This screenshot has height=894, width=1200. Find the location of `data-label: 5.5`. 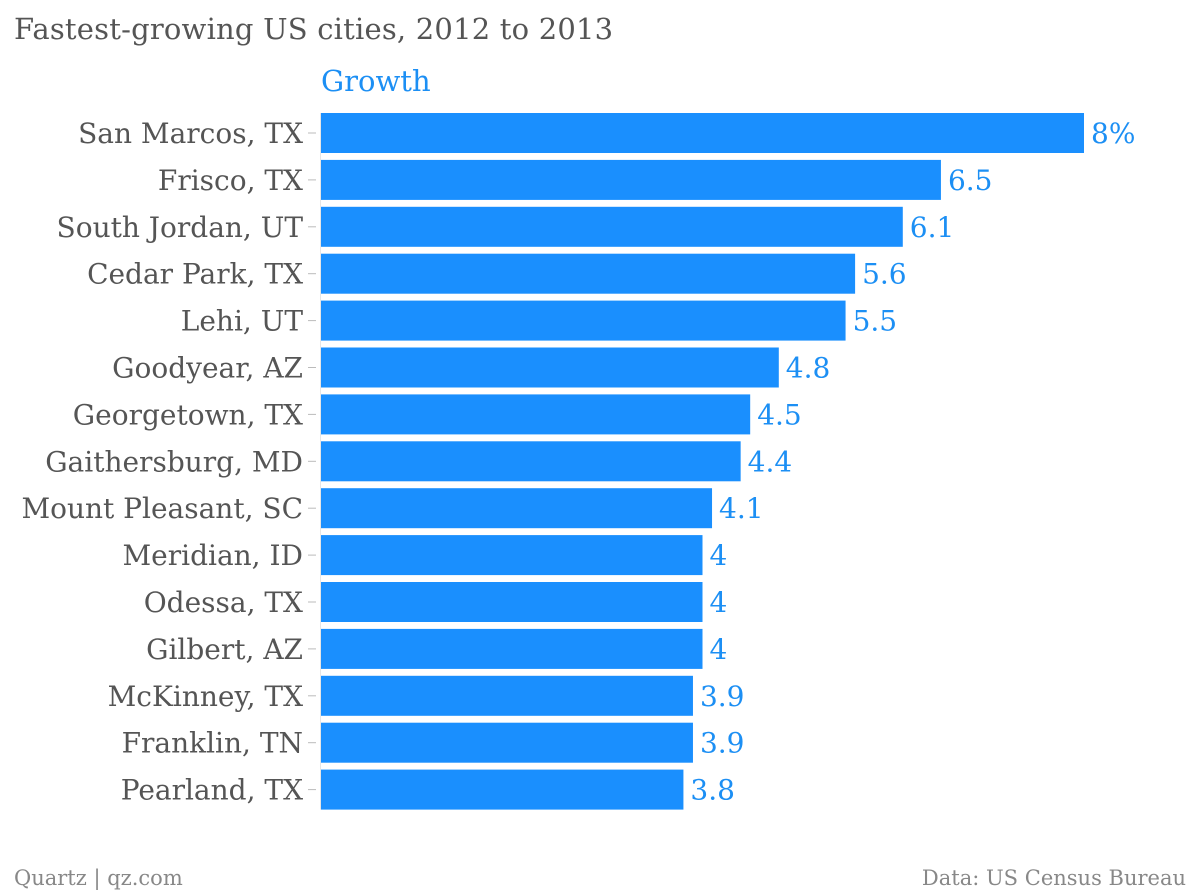

data-label: 5.5 is located at coordinates (875, 321).